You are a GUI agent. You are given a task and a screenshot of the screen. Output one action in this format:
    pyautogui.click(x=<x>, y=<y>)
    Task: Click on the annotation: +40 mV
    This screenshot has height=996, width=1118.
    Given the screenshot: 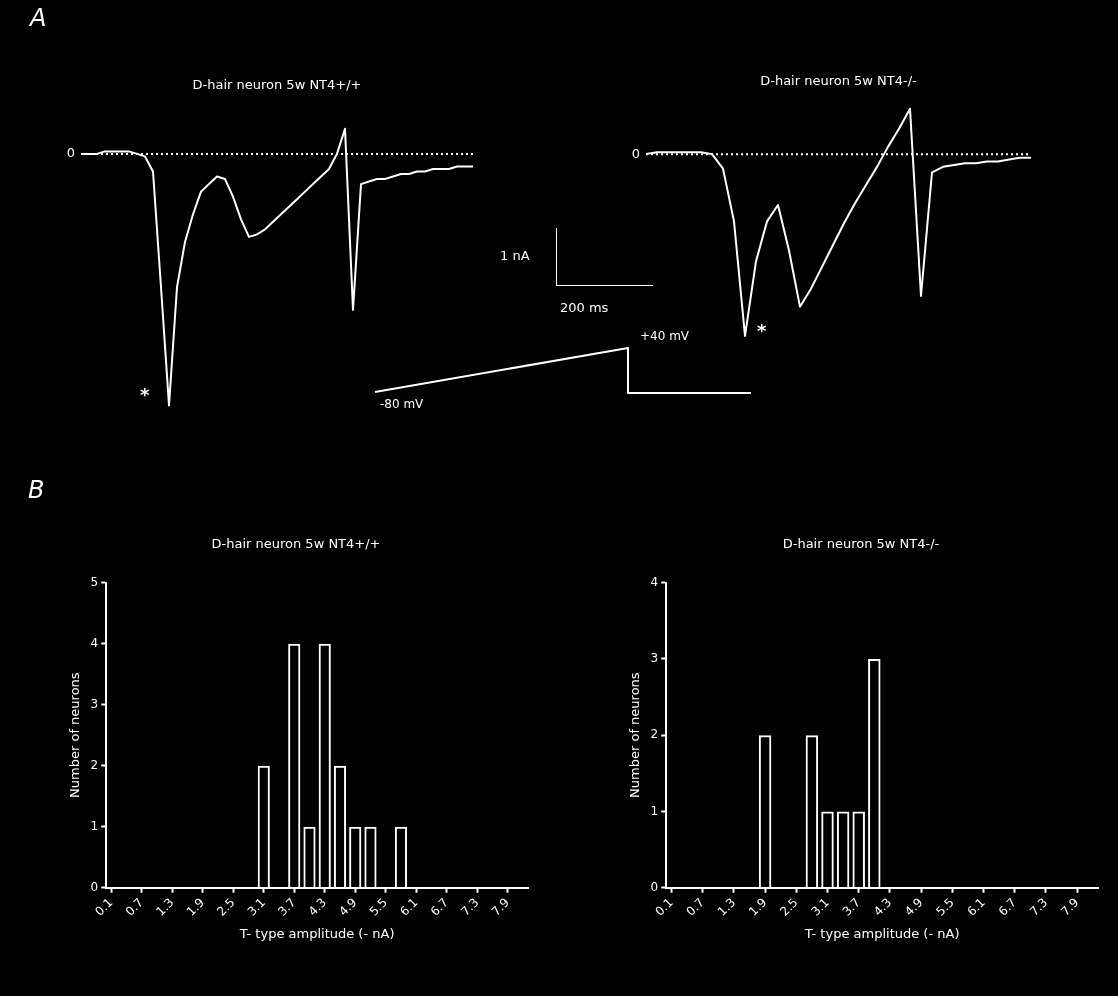 What is the action you would take?
    pyautogui.click(x=665, y=336)
    